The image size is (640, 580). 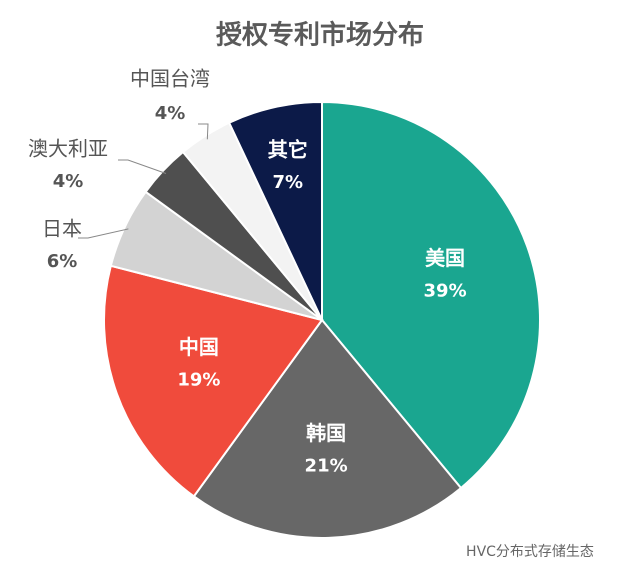 What do you see at coordinates (68, 149) in the screenshot?
I see `category-label: 澳大利亚` at bounding box center [68, 149].